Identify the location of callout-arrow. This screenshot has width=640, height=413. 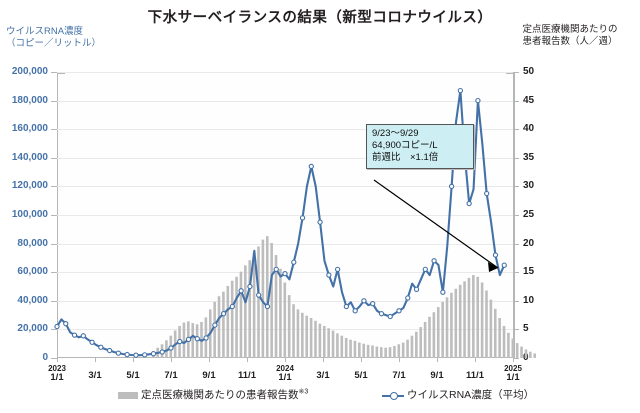
(436, 225).